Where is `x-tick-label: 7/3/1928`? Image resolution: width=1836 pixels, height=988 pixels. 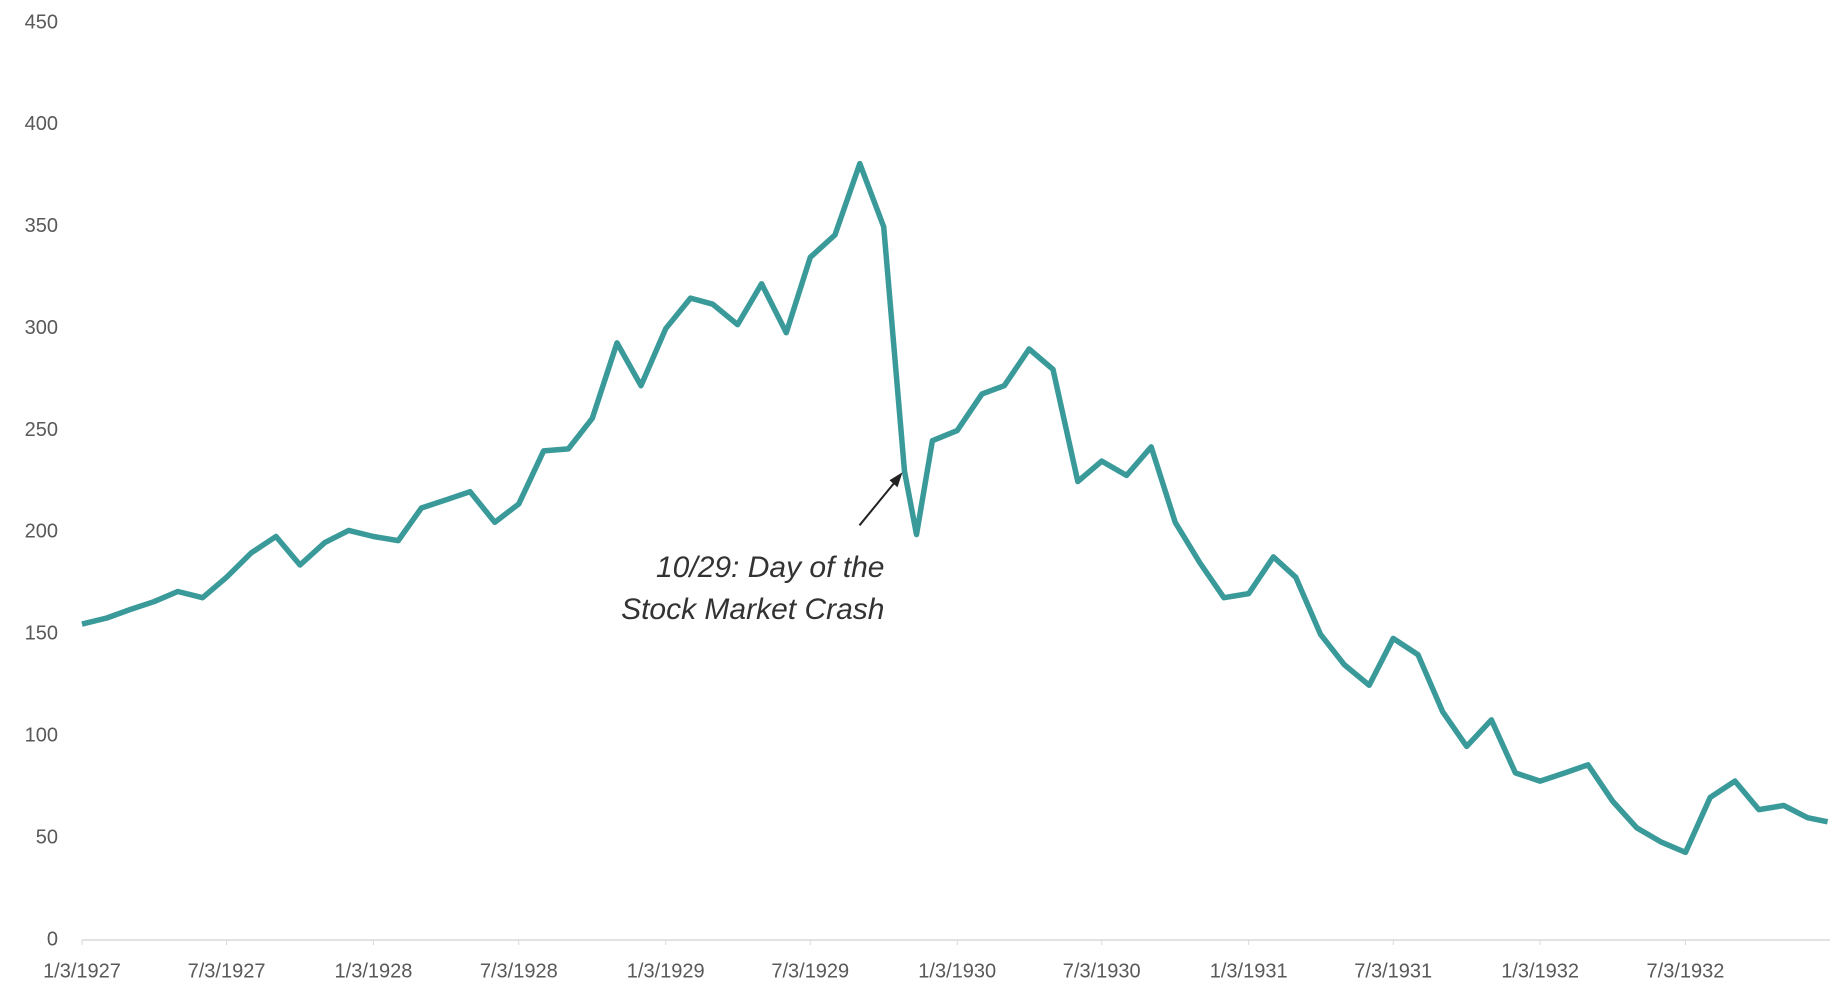 x-tick-label: 7/3/1928 is located at coordinates (519, 971).